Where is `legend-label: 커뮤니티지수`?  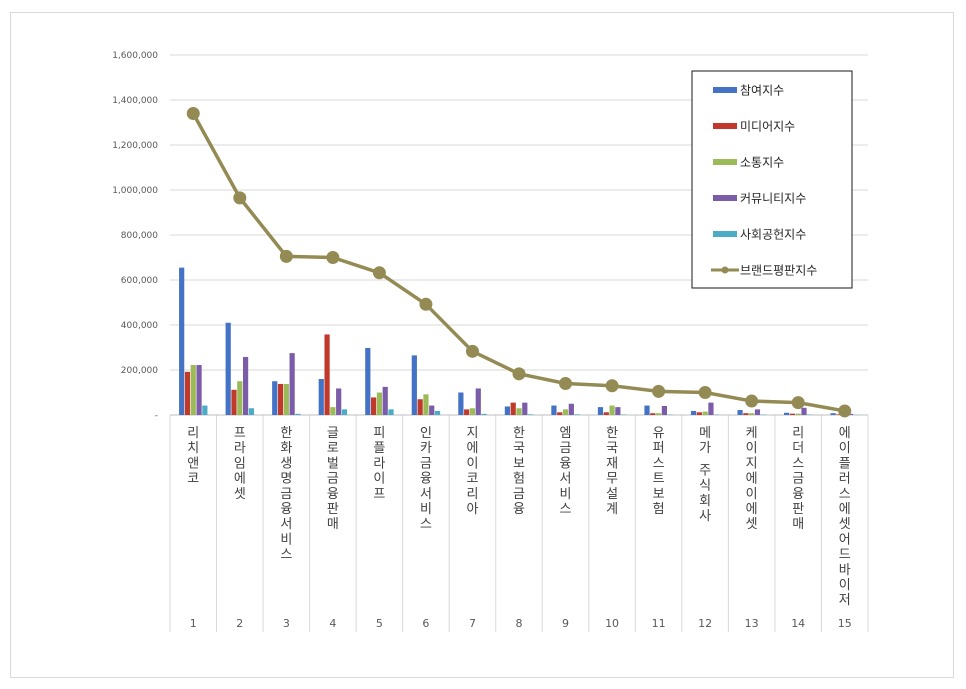
legend-label: 커뮤니티지수 is located at coordinates (773, 199).